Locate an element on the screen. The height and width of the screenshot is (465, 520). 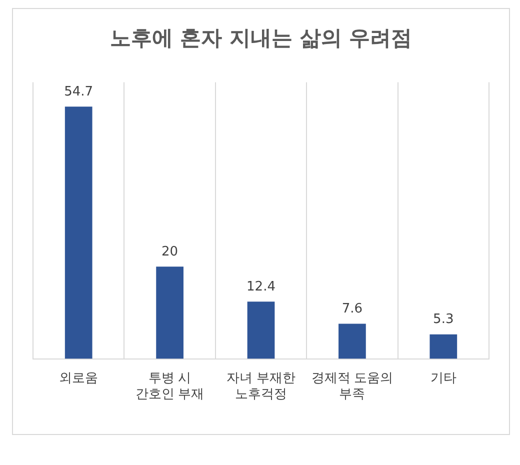
x-tick-label: 외로움 is located at coordinates (78, 378).